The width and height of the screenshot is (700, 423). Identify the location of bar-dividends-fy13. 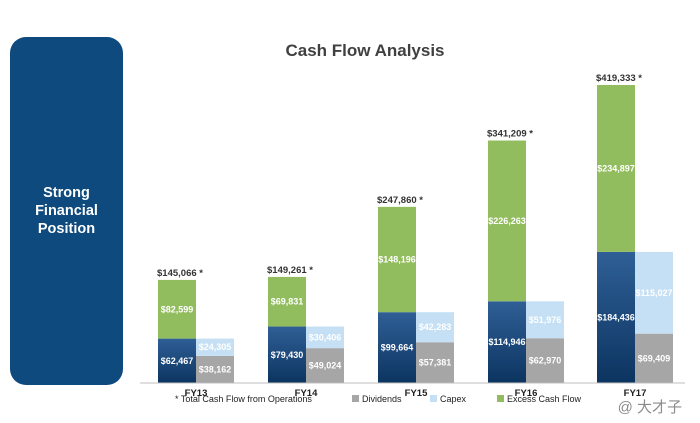
(215, 369).